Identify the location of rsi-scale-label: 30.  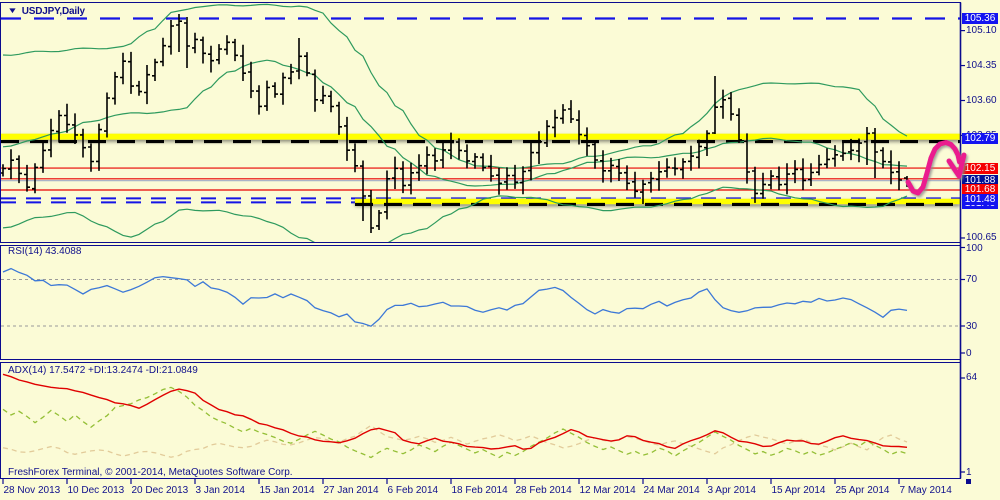
(972, 326).